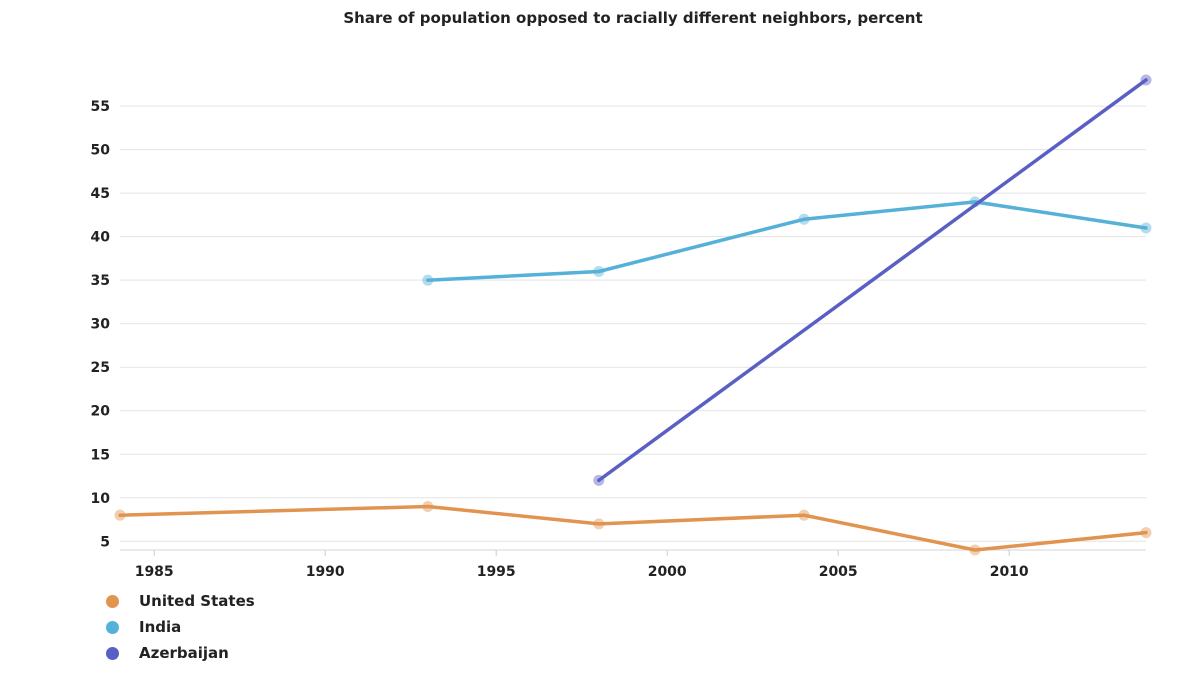 The image size is (1200, 675). Describe the element at coordinates (599, 271) in the screenshot. I see `data-point-india-1998` at that location.